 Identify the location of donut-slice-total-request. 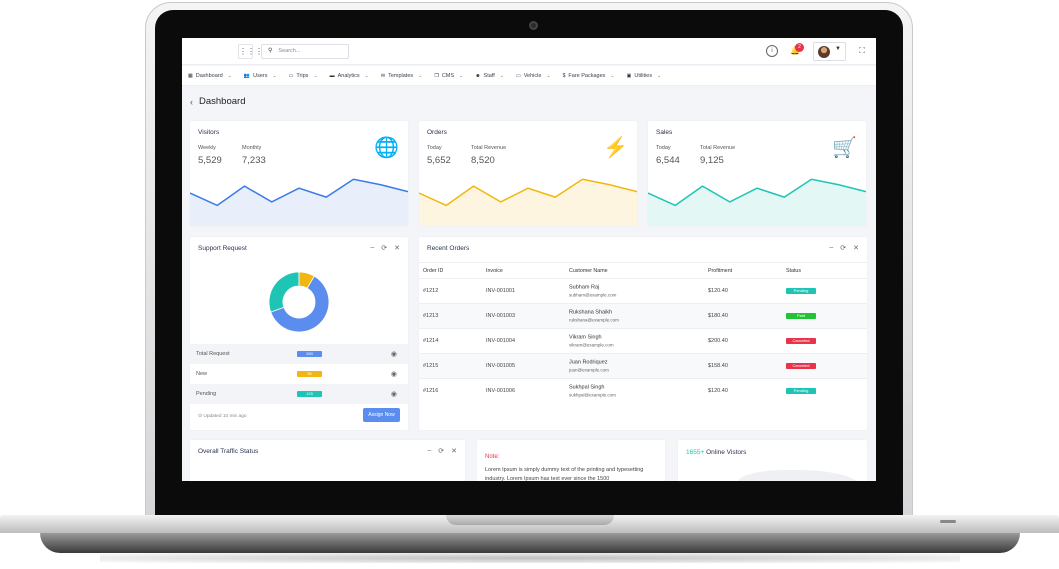
(300, 304).